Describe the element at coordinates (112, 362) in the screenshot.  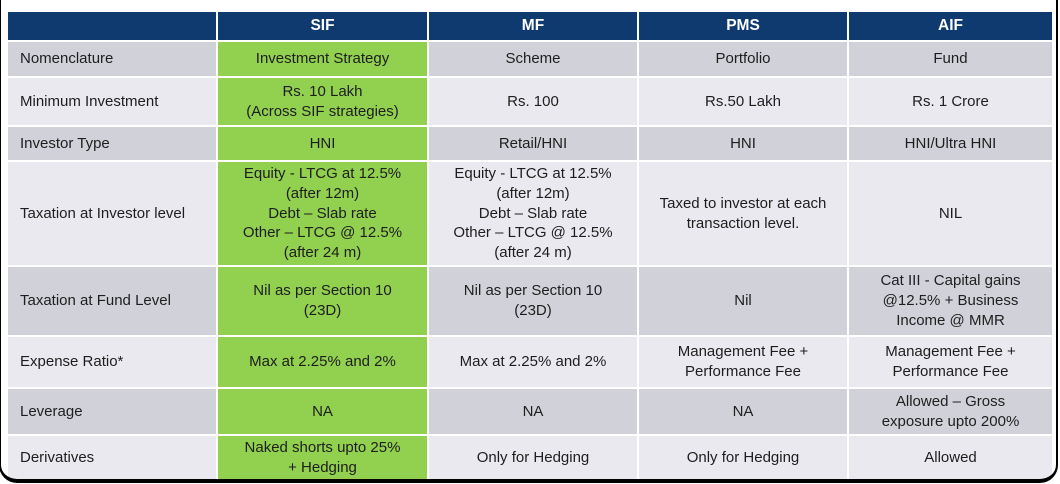
I see `row-label: Expense Ratio*` at that location.